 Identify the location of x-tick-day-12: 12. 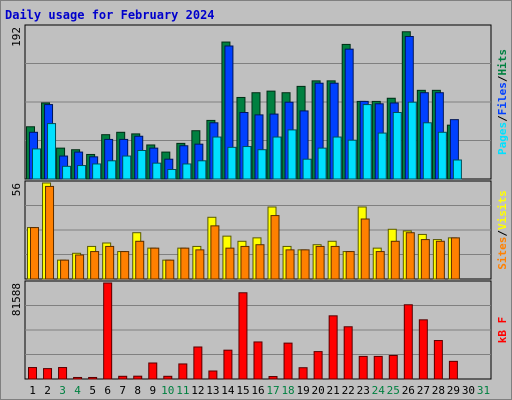
(197, 390).